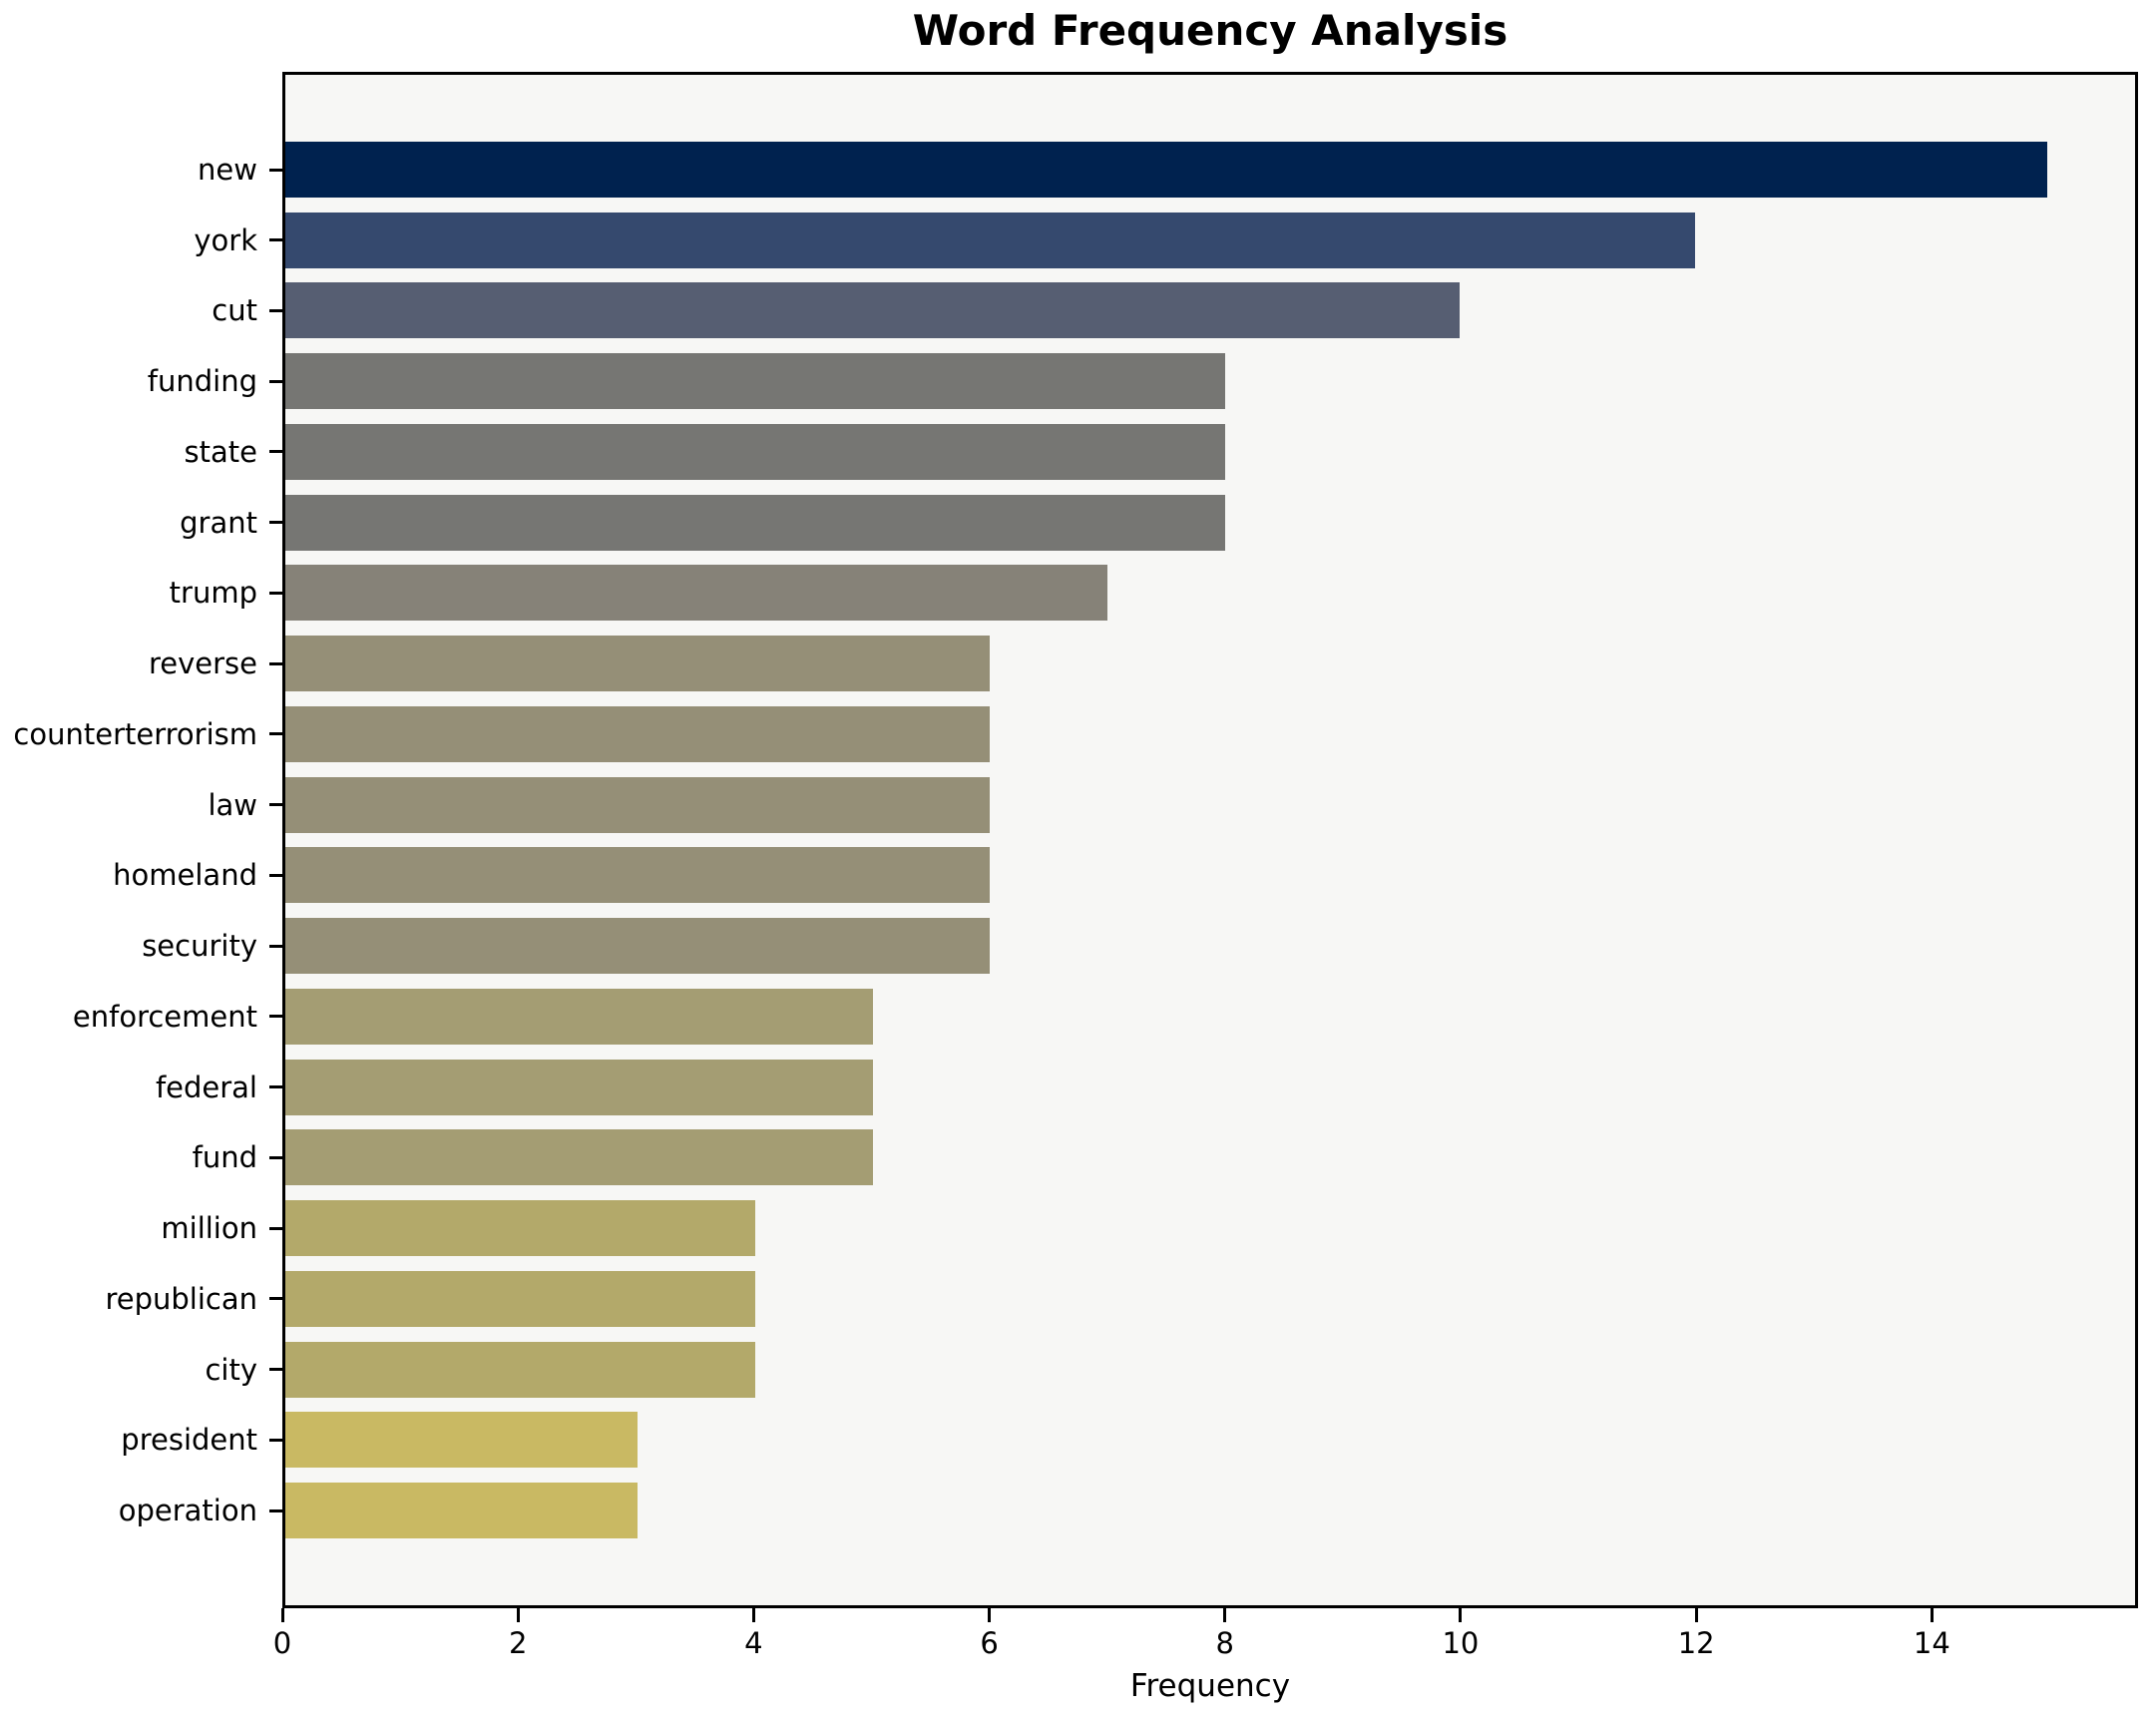 This screenshot has width=2156, height=1718. I want to click on y-tick-label-law: law, so click(232, 804).